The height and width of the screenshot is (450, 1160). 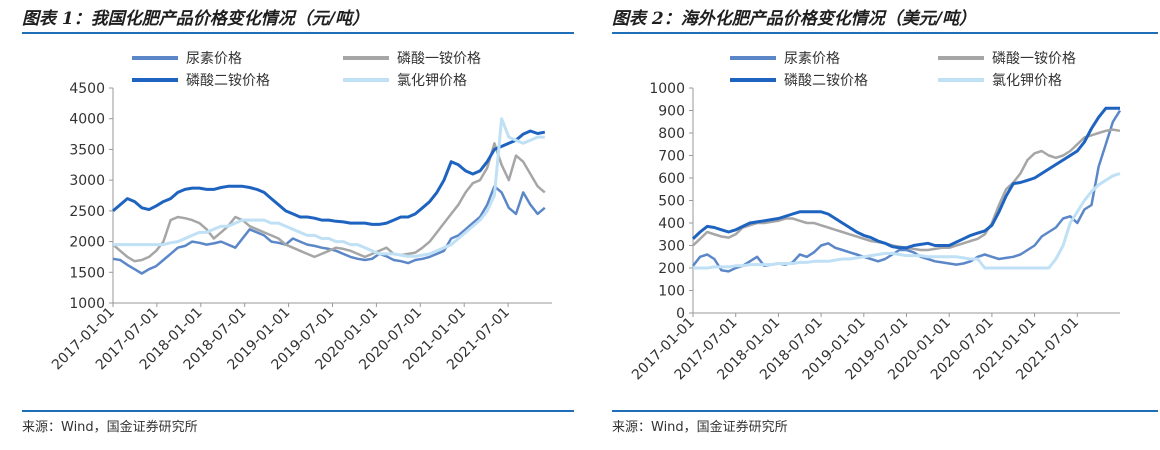 What do you see at coordinates (671, 134) in the screenshot?
I see `y-tick-label: 800` at bounding box center [671, 134].